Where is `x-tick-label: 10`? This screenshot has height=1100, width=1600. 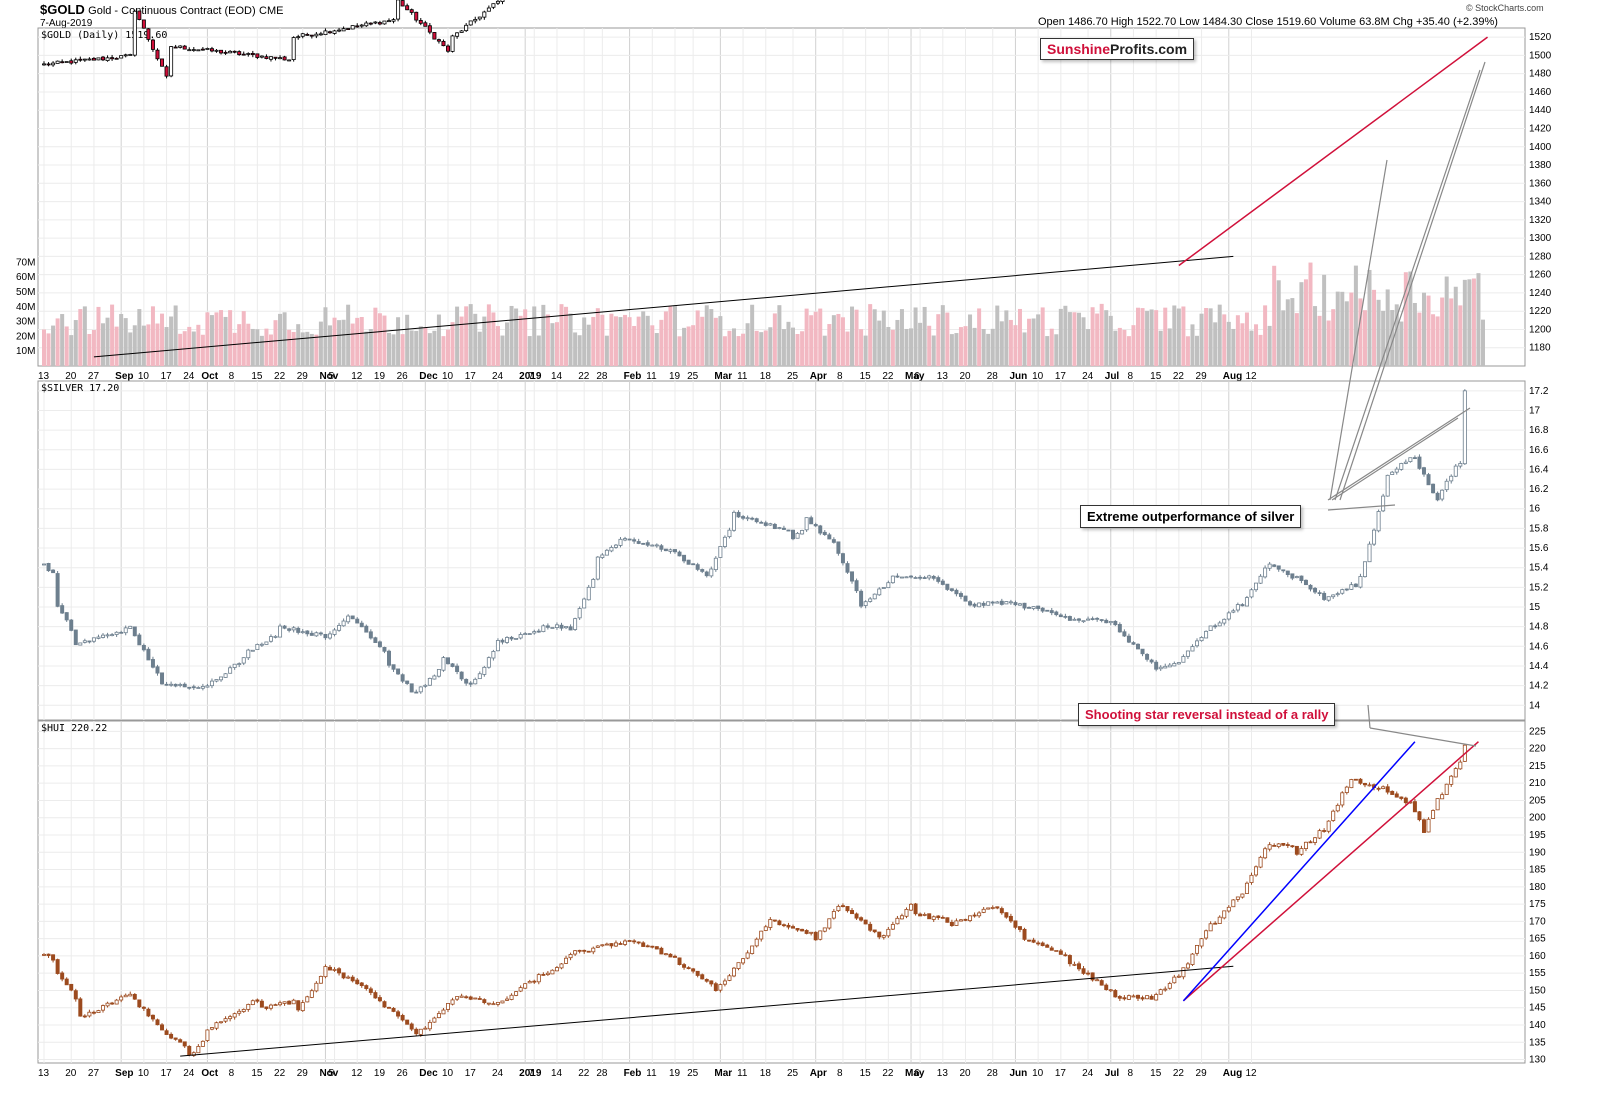
x-tick-label: 10 is located at coordinates (448, 1073).